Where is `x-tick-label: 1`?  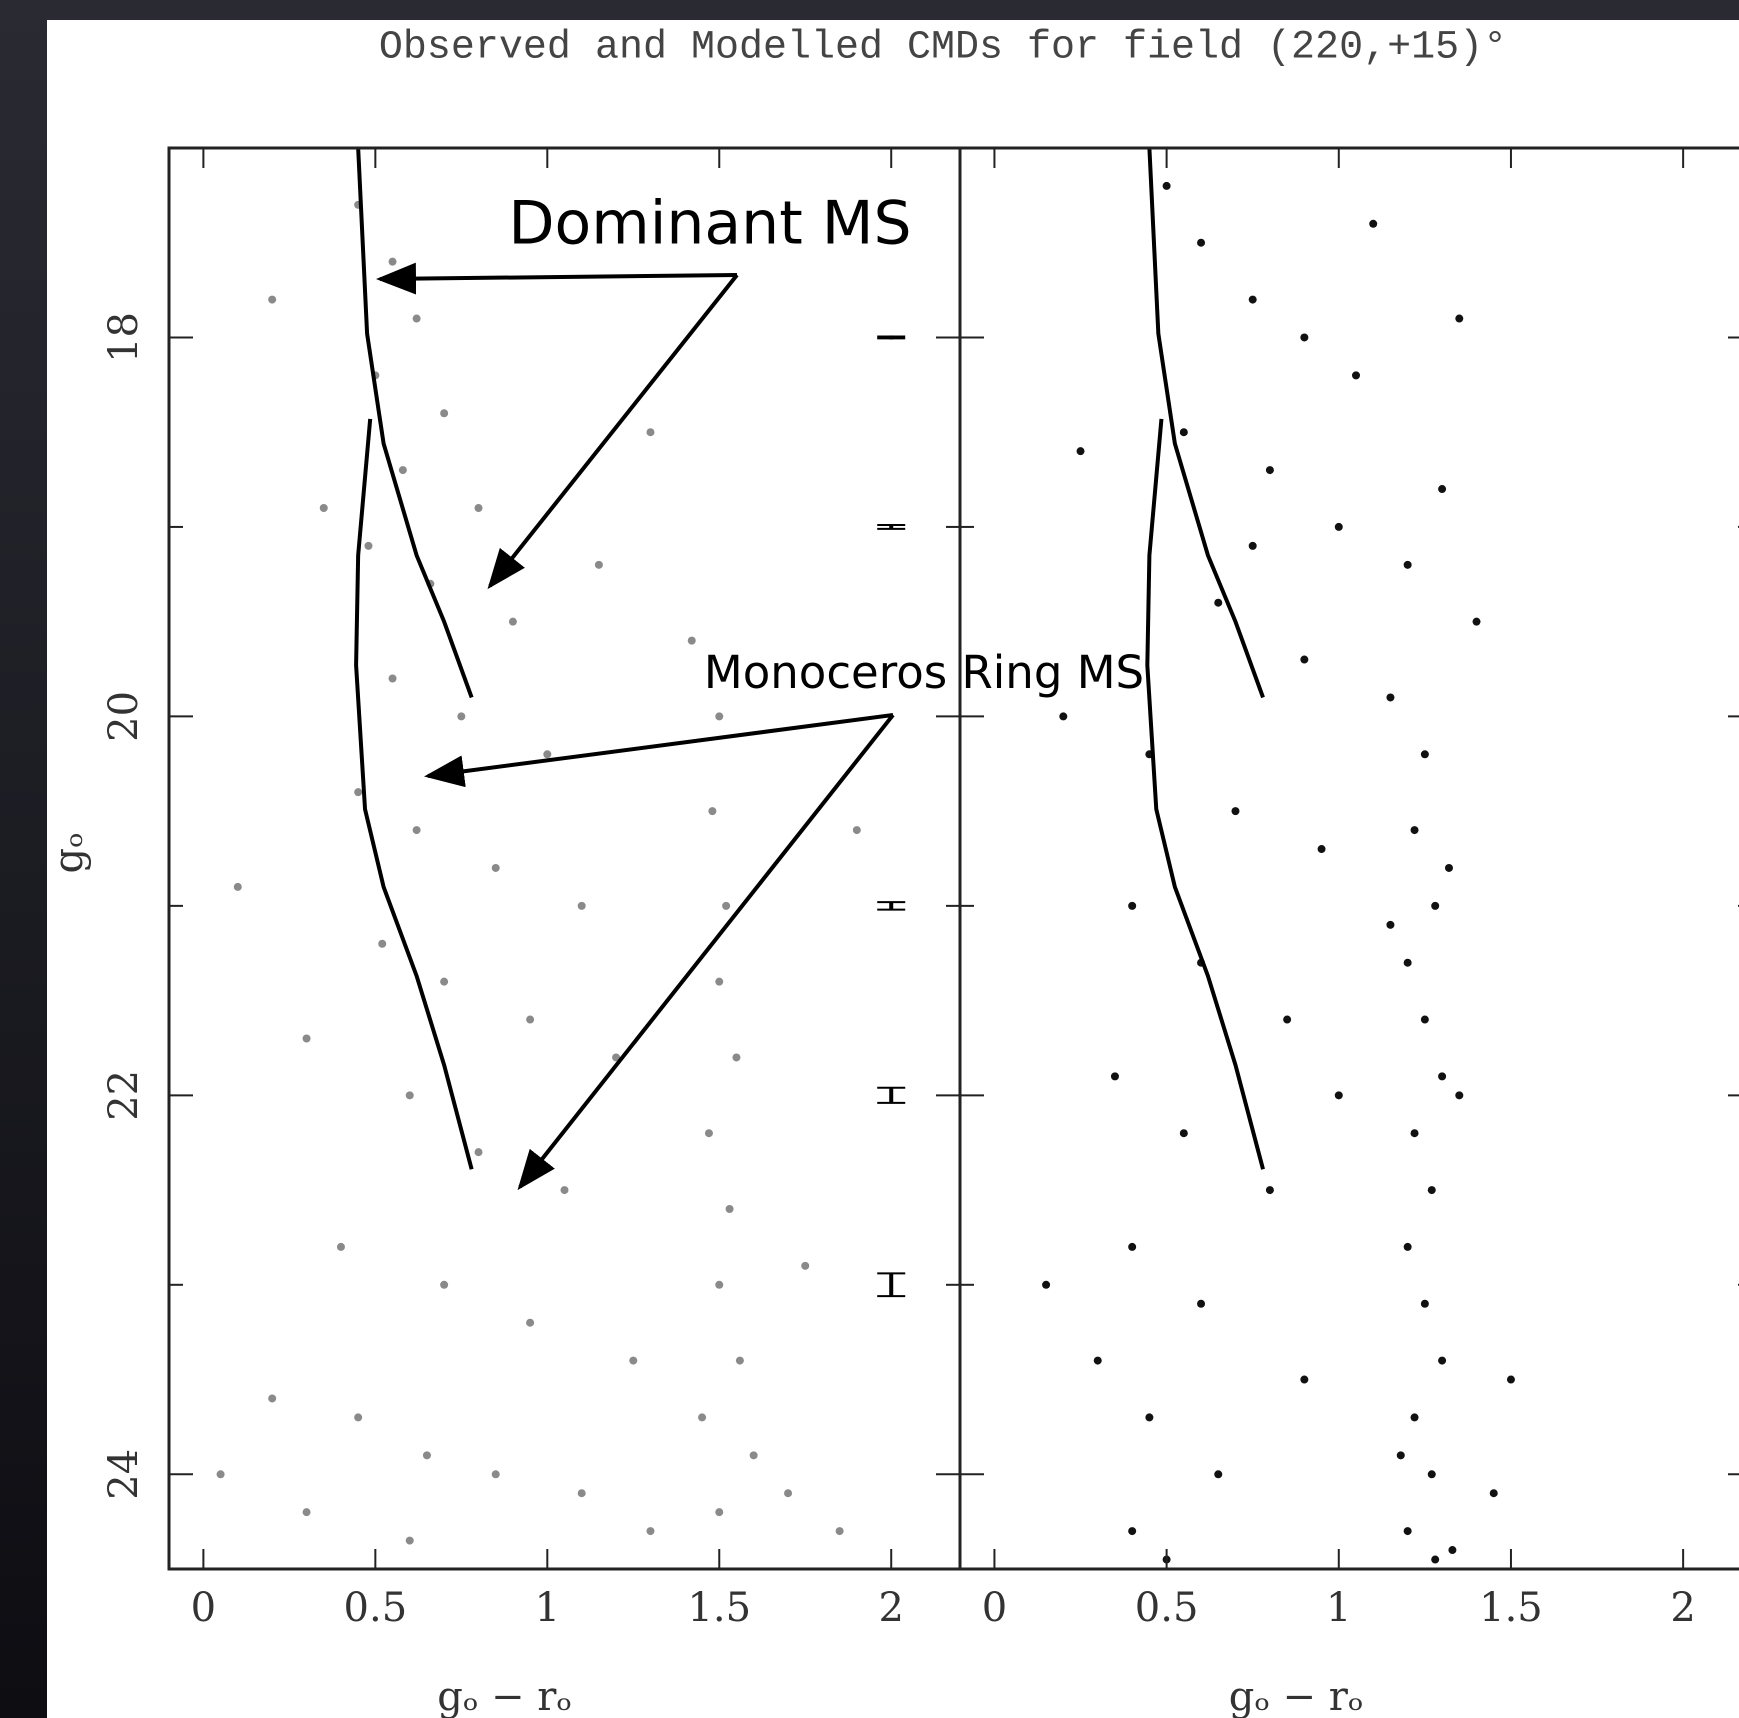 x-tick-label: 1 is located at coordinates (547, 1608).